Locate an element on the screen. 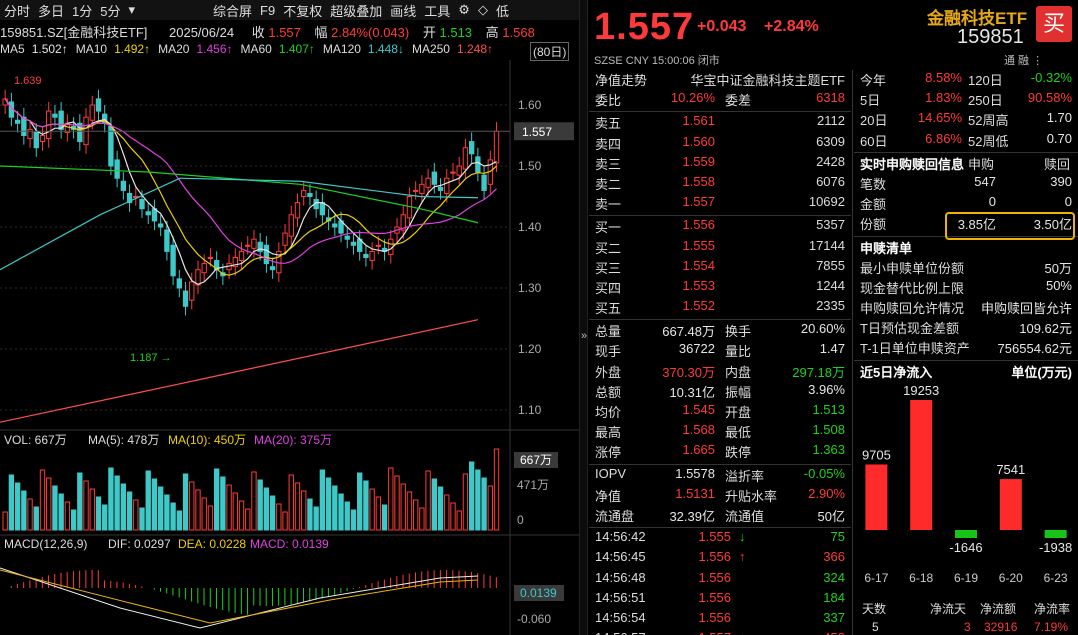 This screenshot has height=635, width=1078. ma-value: 1.492↑ is located at coordinates (132, 49).